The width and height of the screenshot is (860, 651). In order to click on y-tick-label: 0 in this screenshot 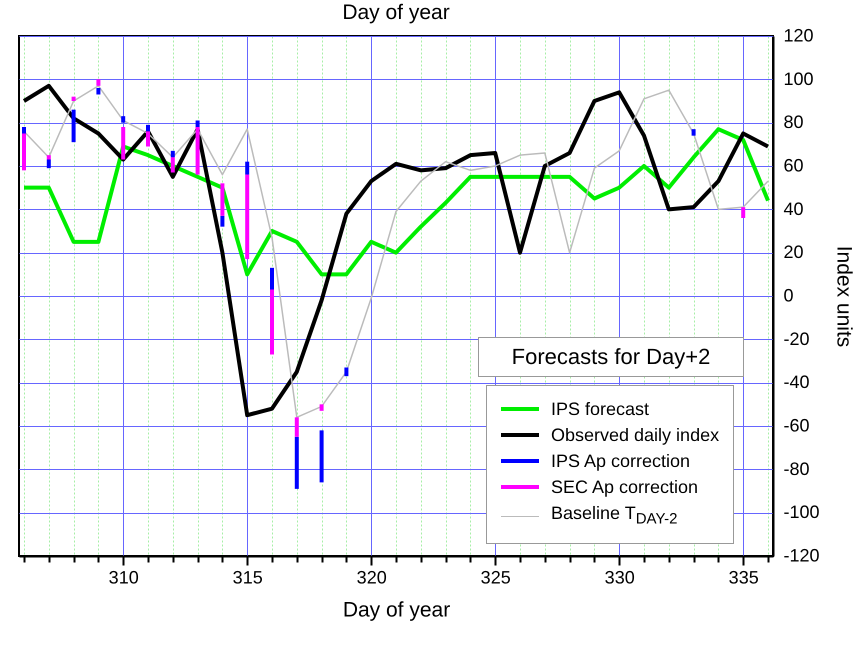, I will do `click(789, 296)`.